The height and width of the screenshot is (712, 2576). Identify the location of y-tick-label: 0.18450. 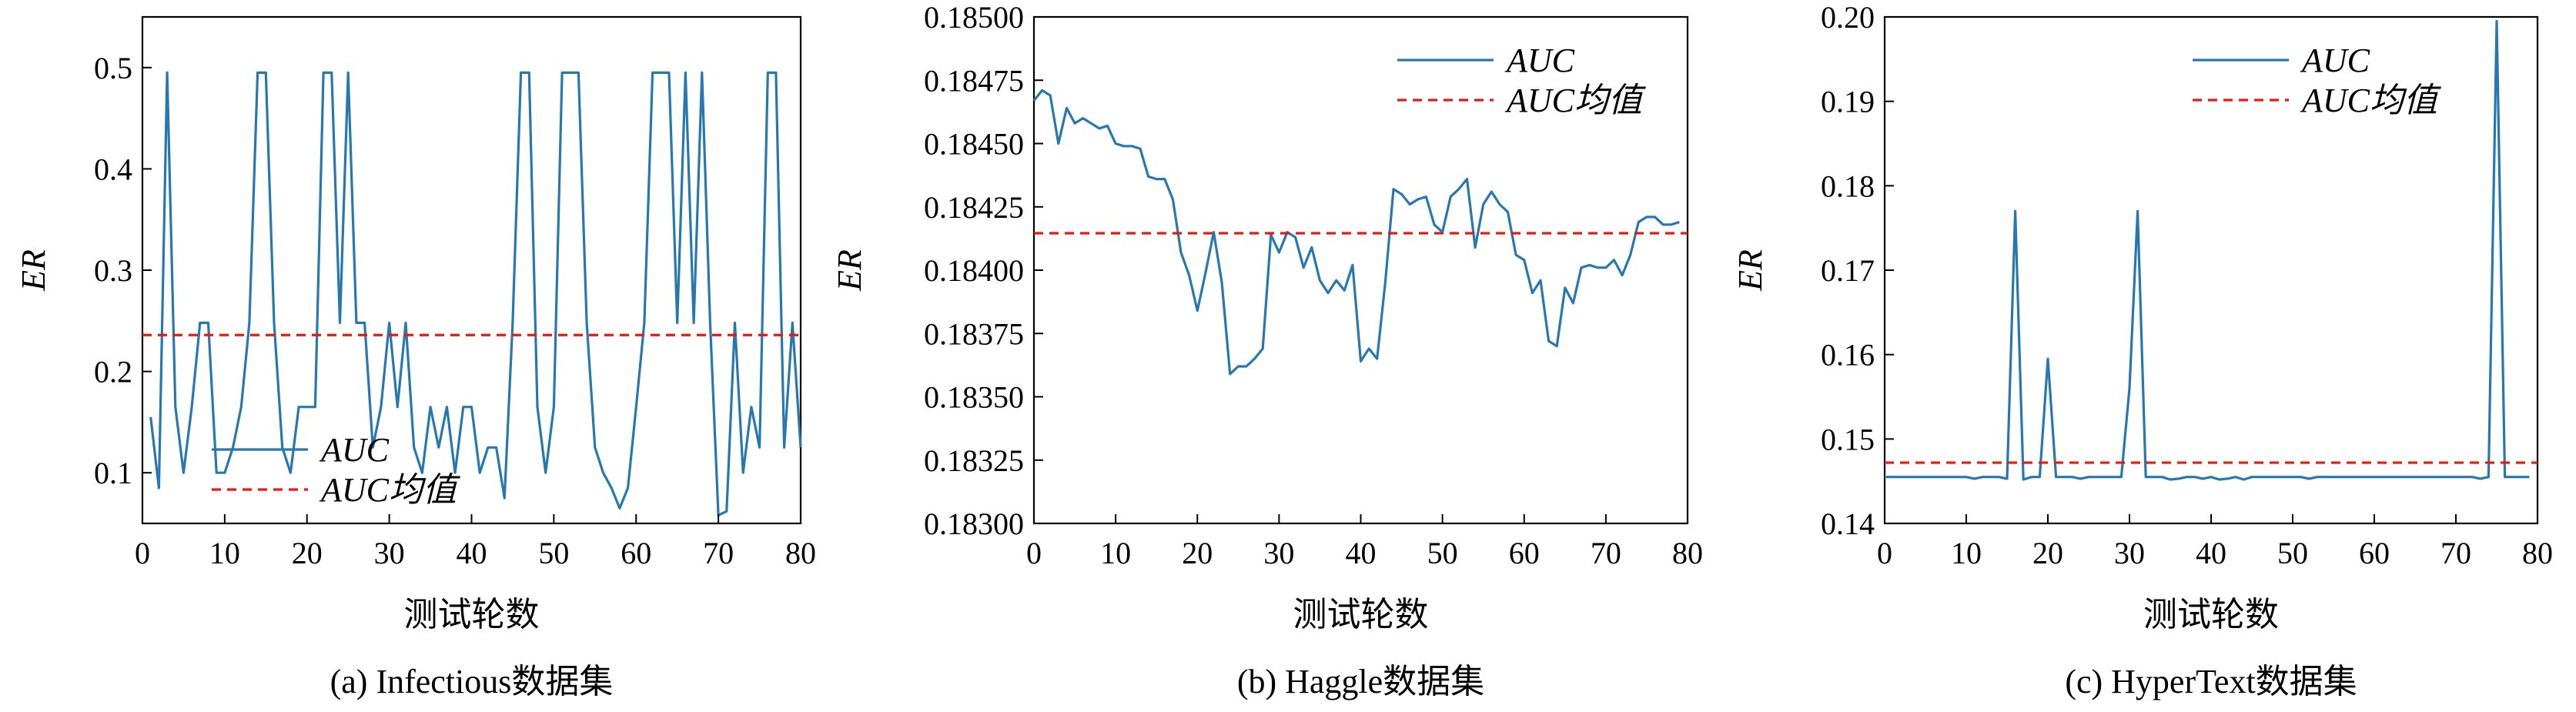
(974, 144).